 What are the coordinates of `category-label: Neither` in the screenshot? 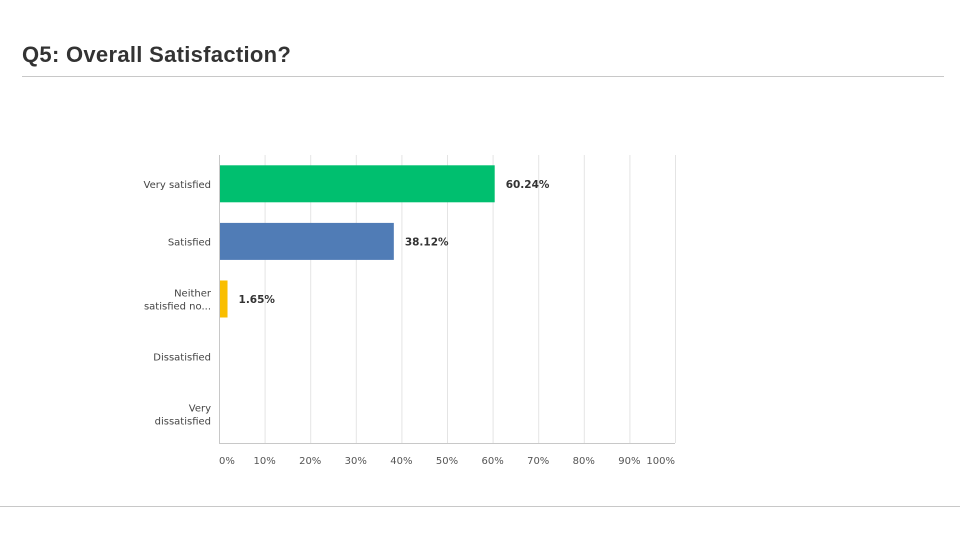 It's located at (193, 294).